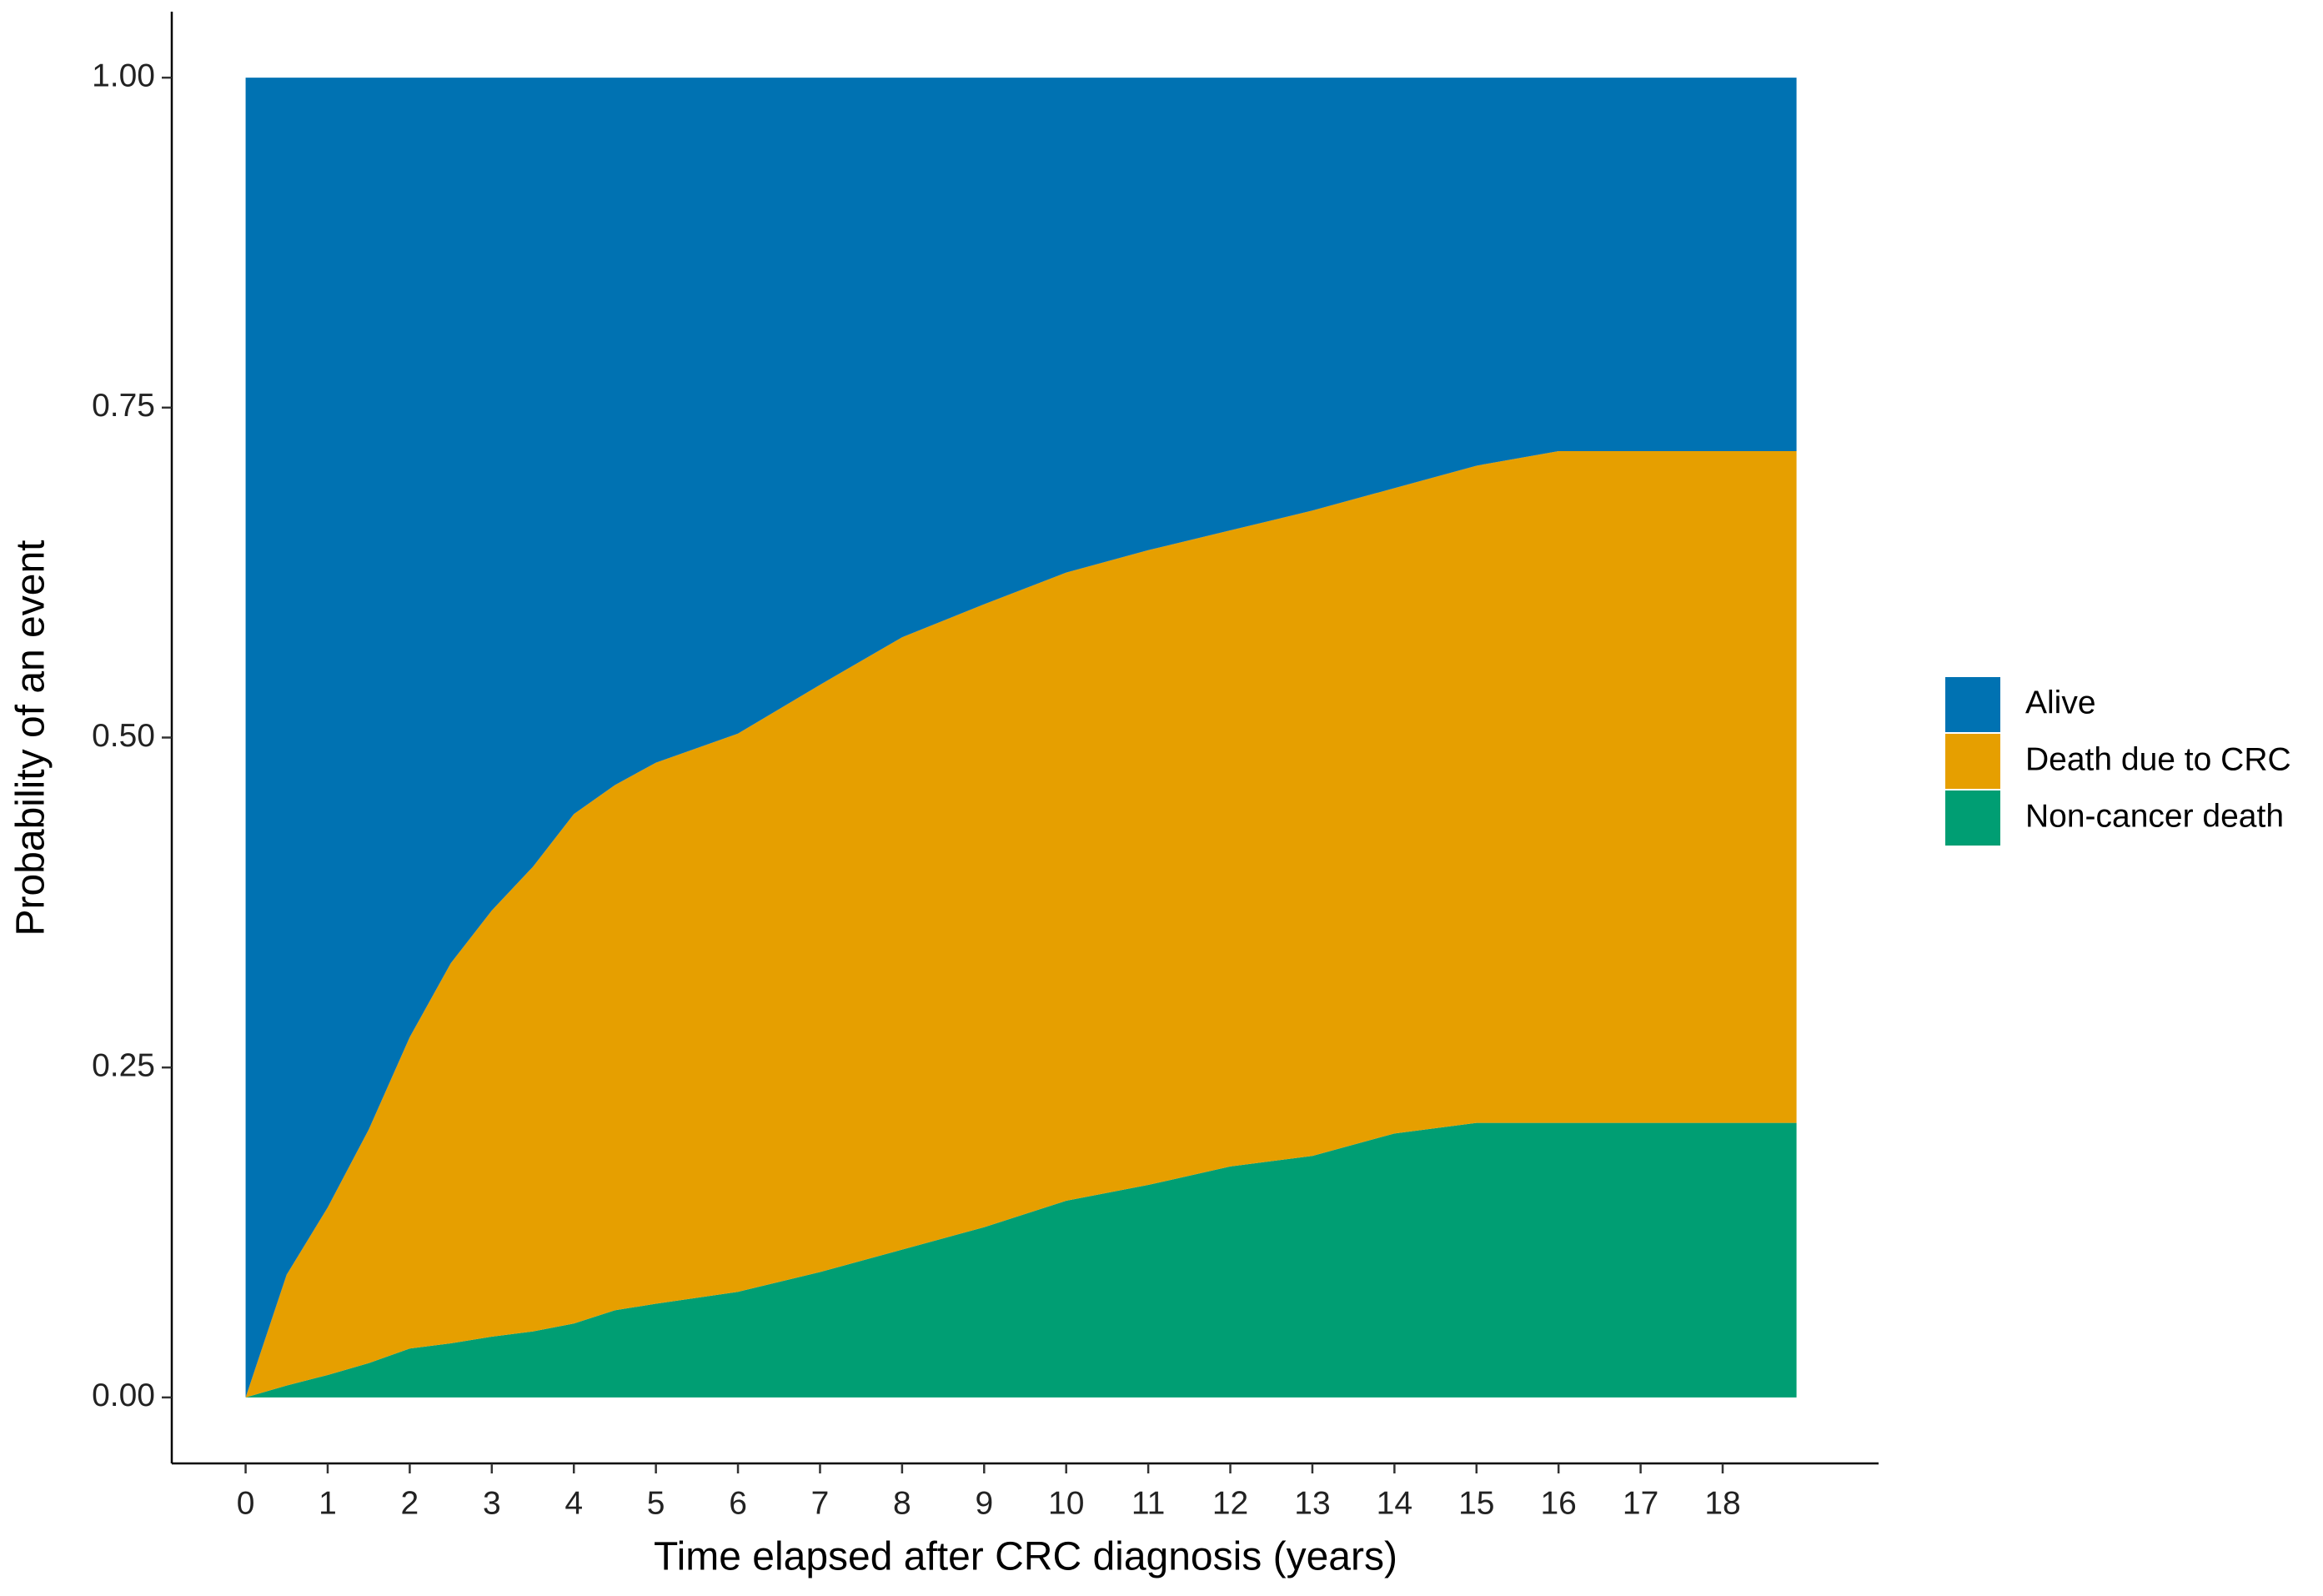 This screenshot has height=1596, width=2323. What do you see at coordinates (2154, 816) in the screenshot?
I see `legend-label: Non-cancer death` at bounding box center [2154, 816].